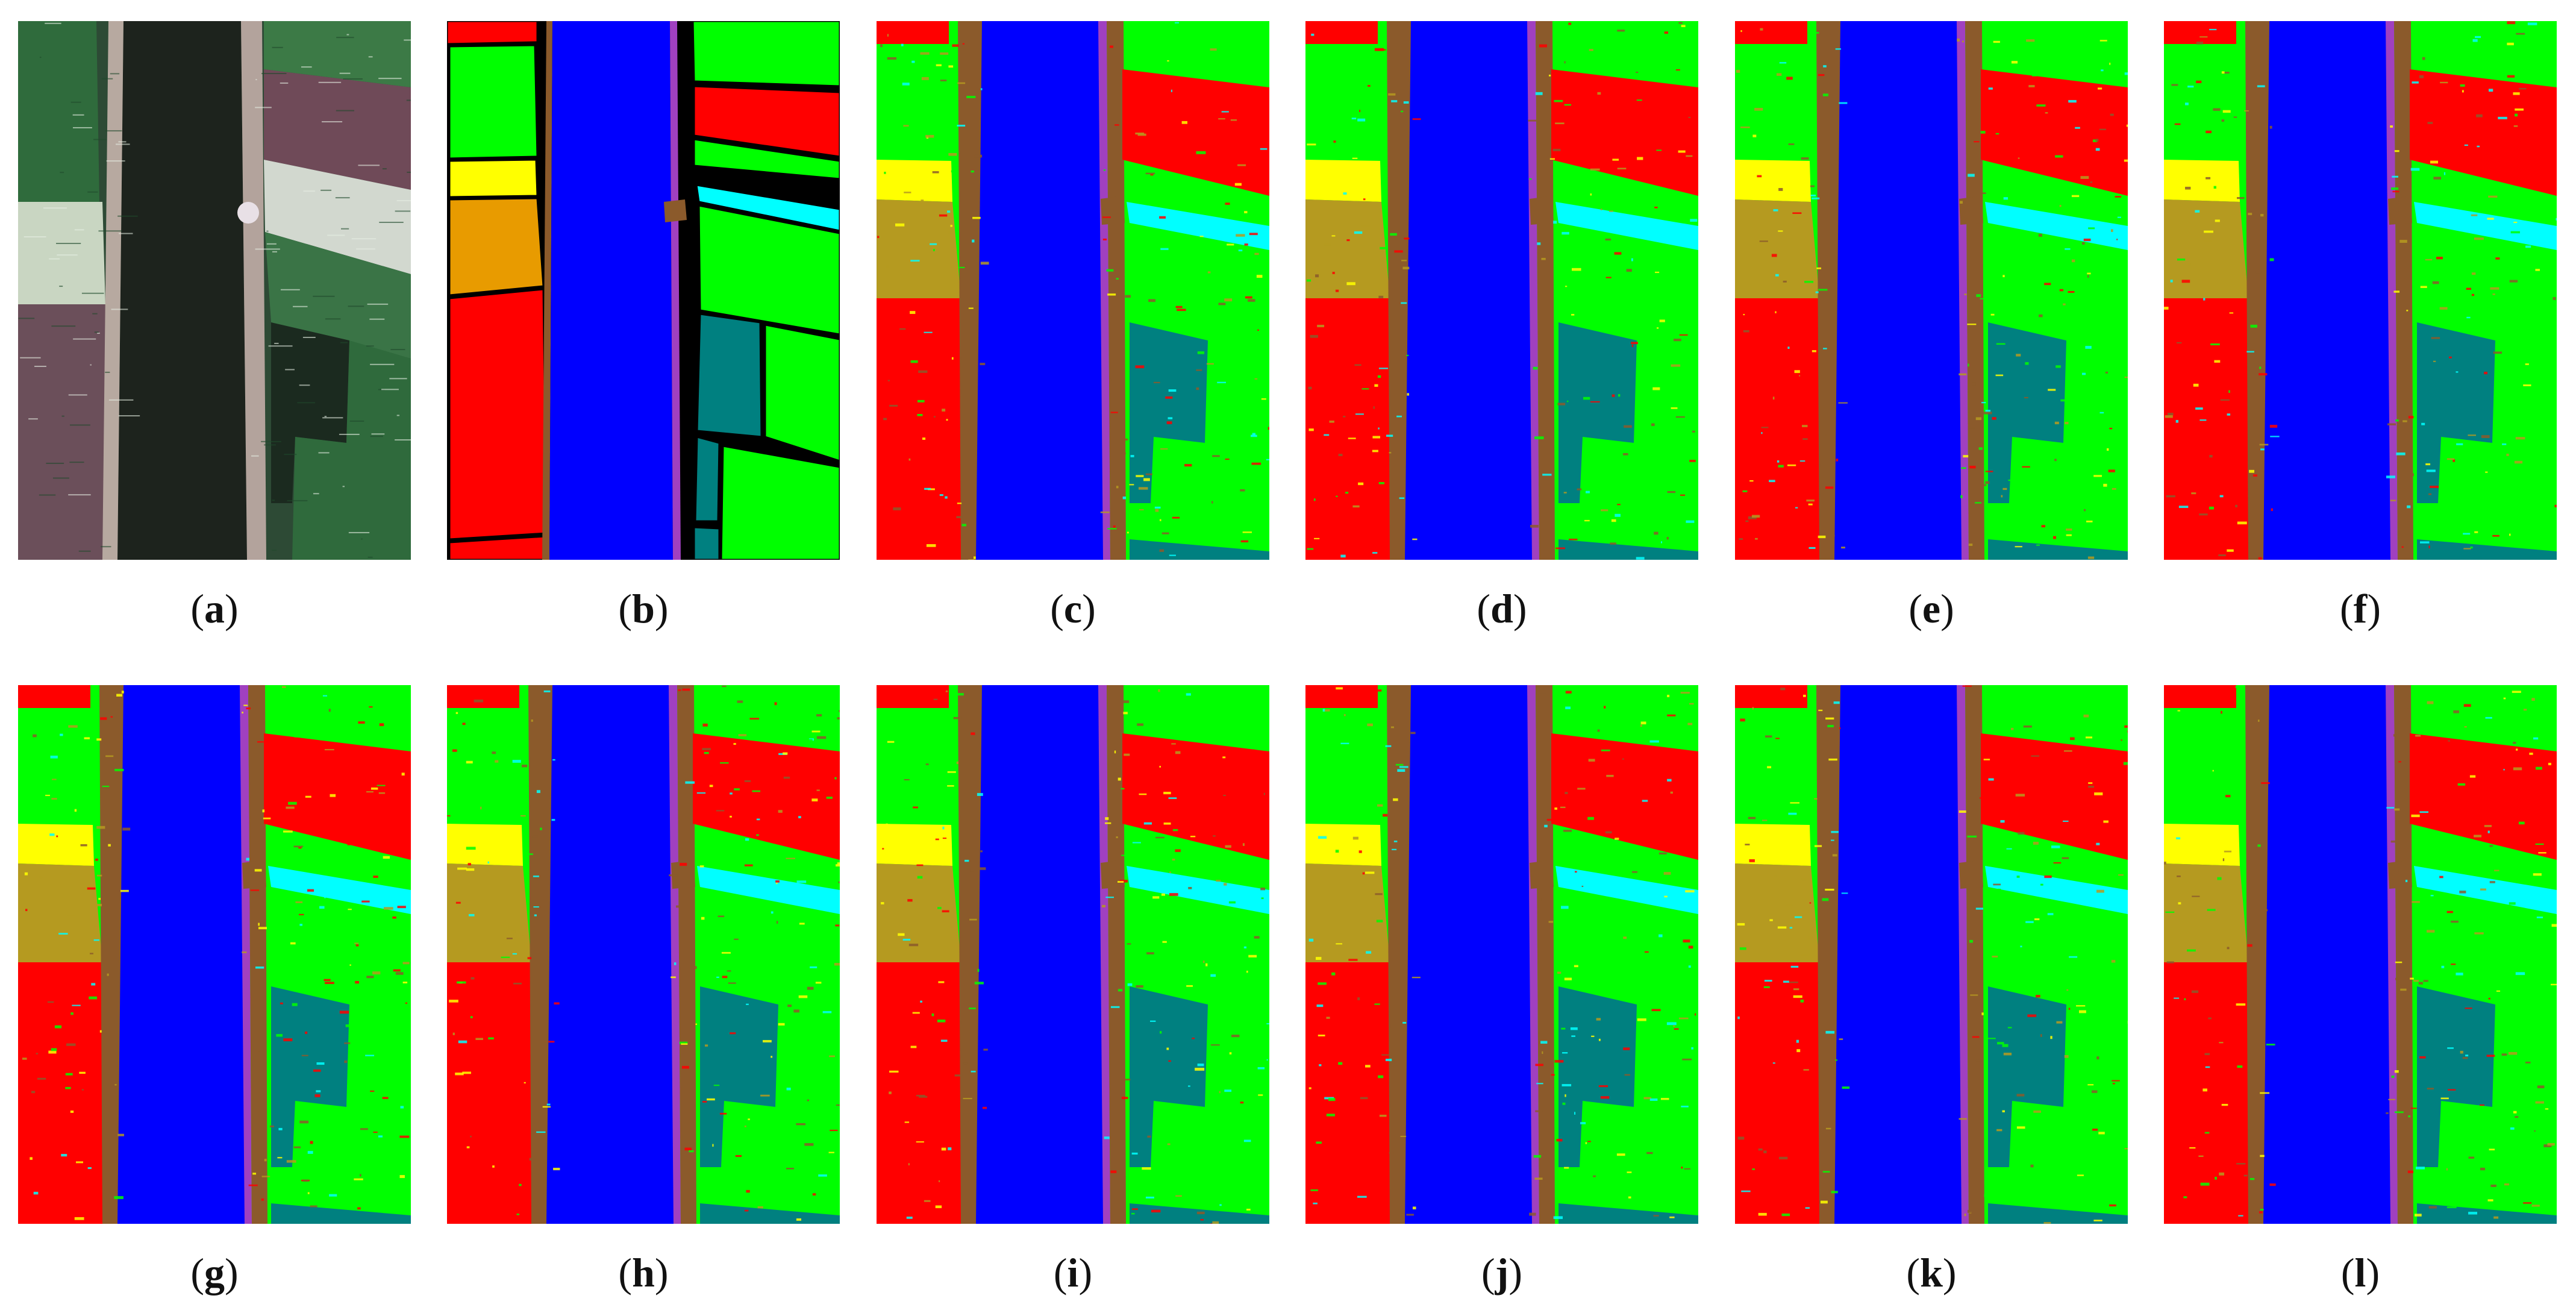 The image size is (2576, 1316). I want to click on cls-cyan-strip, so click(1627, 890).